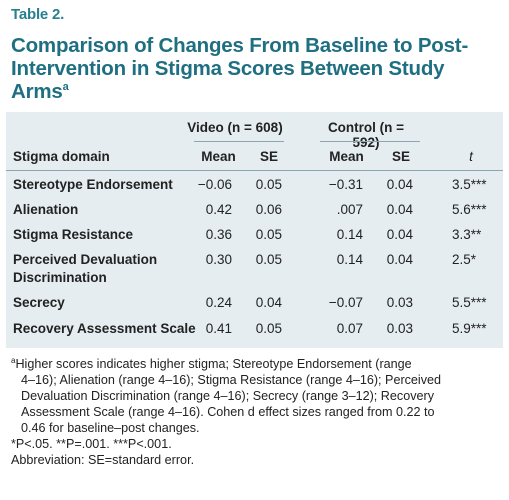  Describe the element at coordinates (239, 141) in the screenshot. I see `video-group-underline` at that location.